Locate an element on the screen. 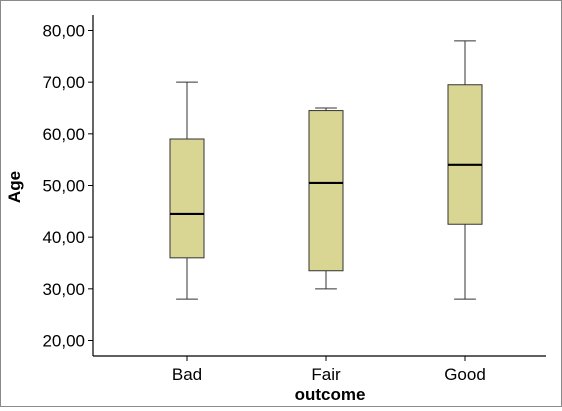 This screenshot has height=411, width=562. y-tick-label: 40,00 is located at coordinates (63, 237).